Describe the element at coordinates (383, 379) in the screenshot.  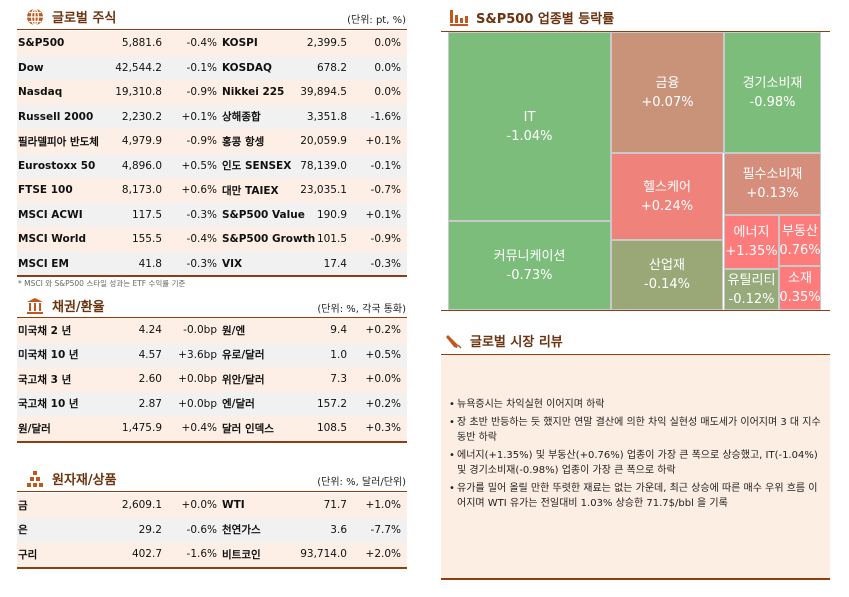
I see `change-cell: +0.0%` at that location.